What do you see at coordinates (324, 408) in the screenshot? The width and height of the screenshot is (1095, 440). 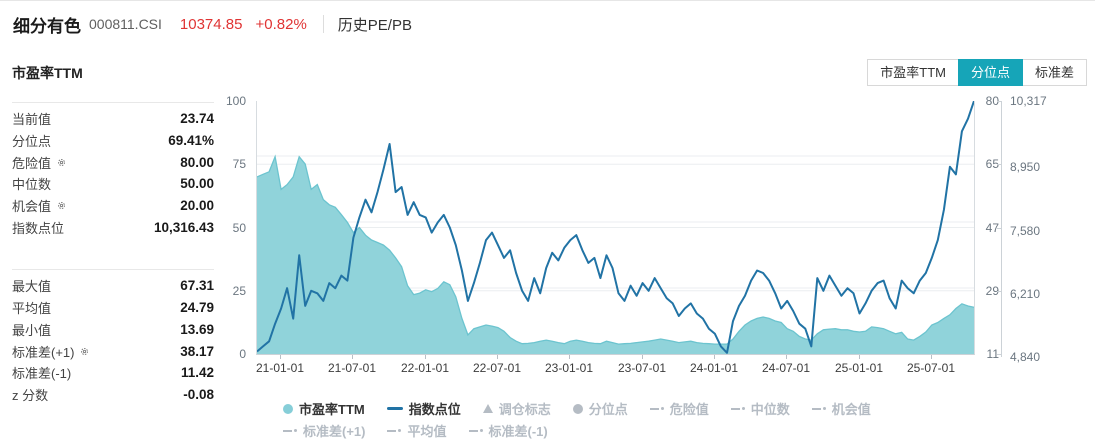 I see `legend-item-0: 市盈率TTM` at bounding box center [324, 408].